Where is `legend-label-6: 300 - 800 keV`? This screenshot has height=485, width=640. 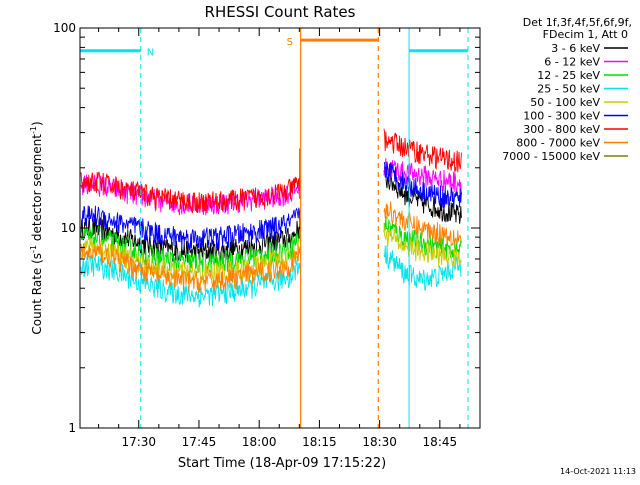
legend-label-6: 300 - 800 keV is located at coordinates (561, 129).